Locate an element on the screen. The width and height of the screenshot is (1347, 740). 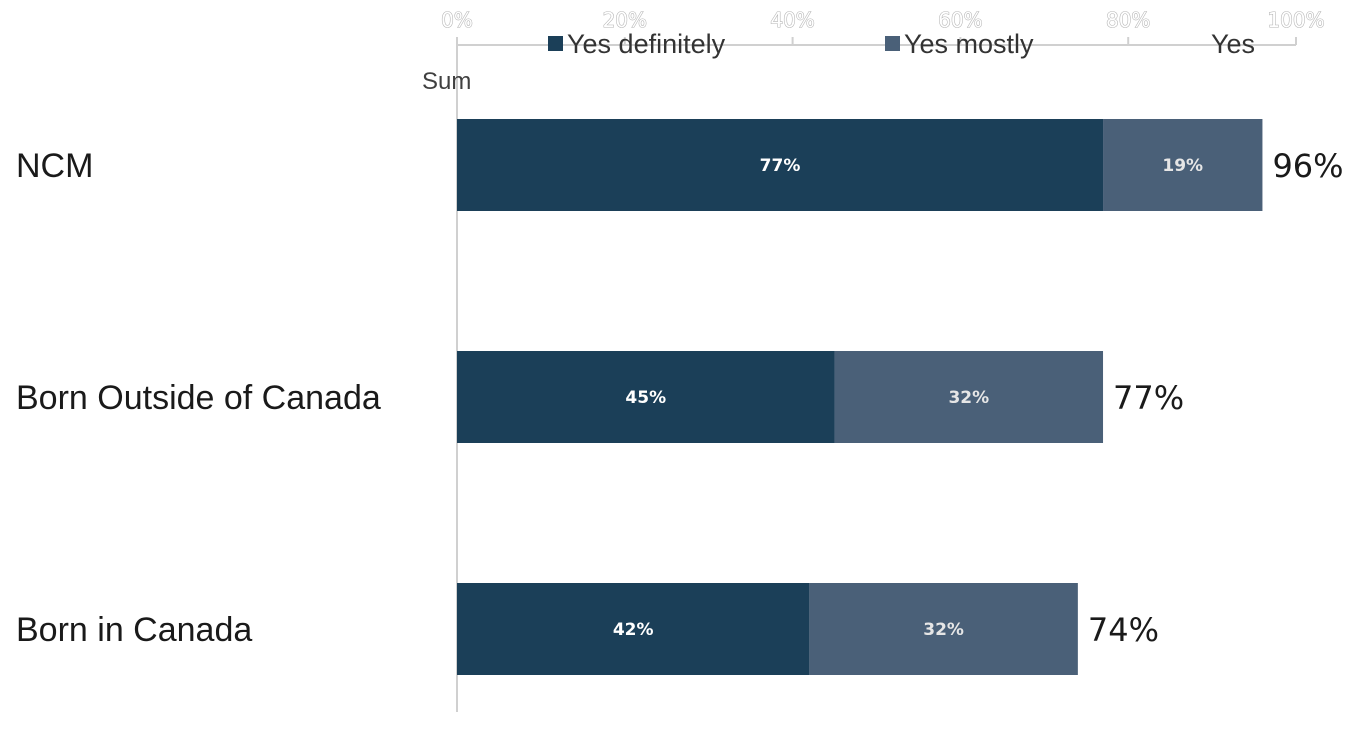
bar-data-label: 77% is located at coordinates (780, 166).